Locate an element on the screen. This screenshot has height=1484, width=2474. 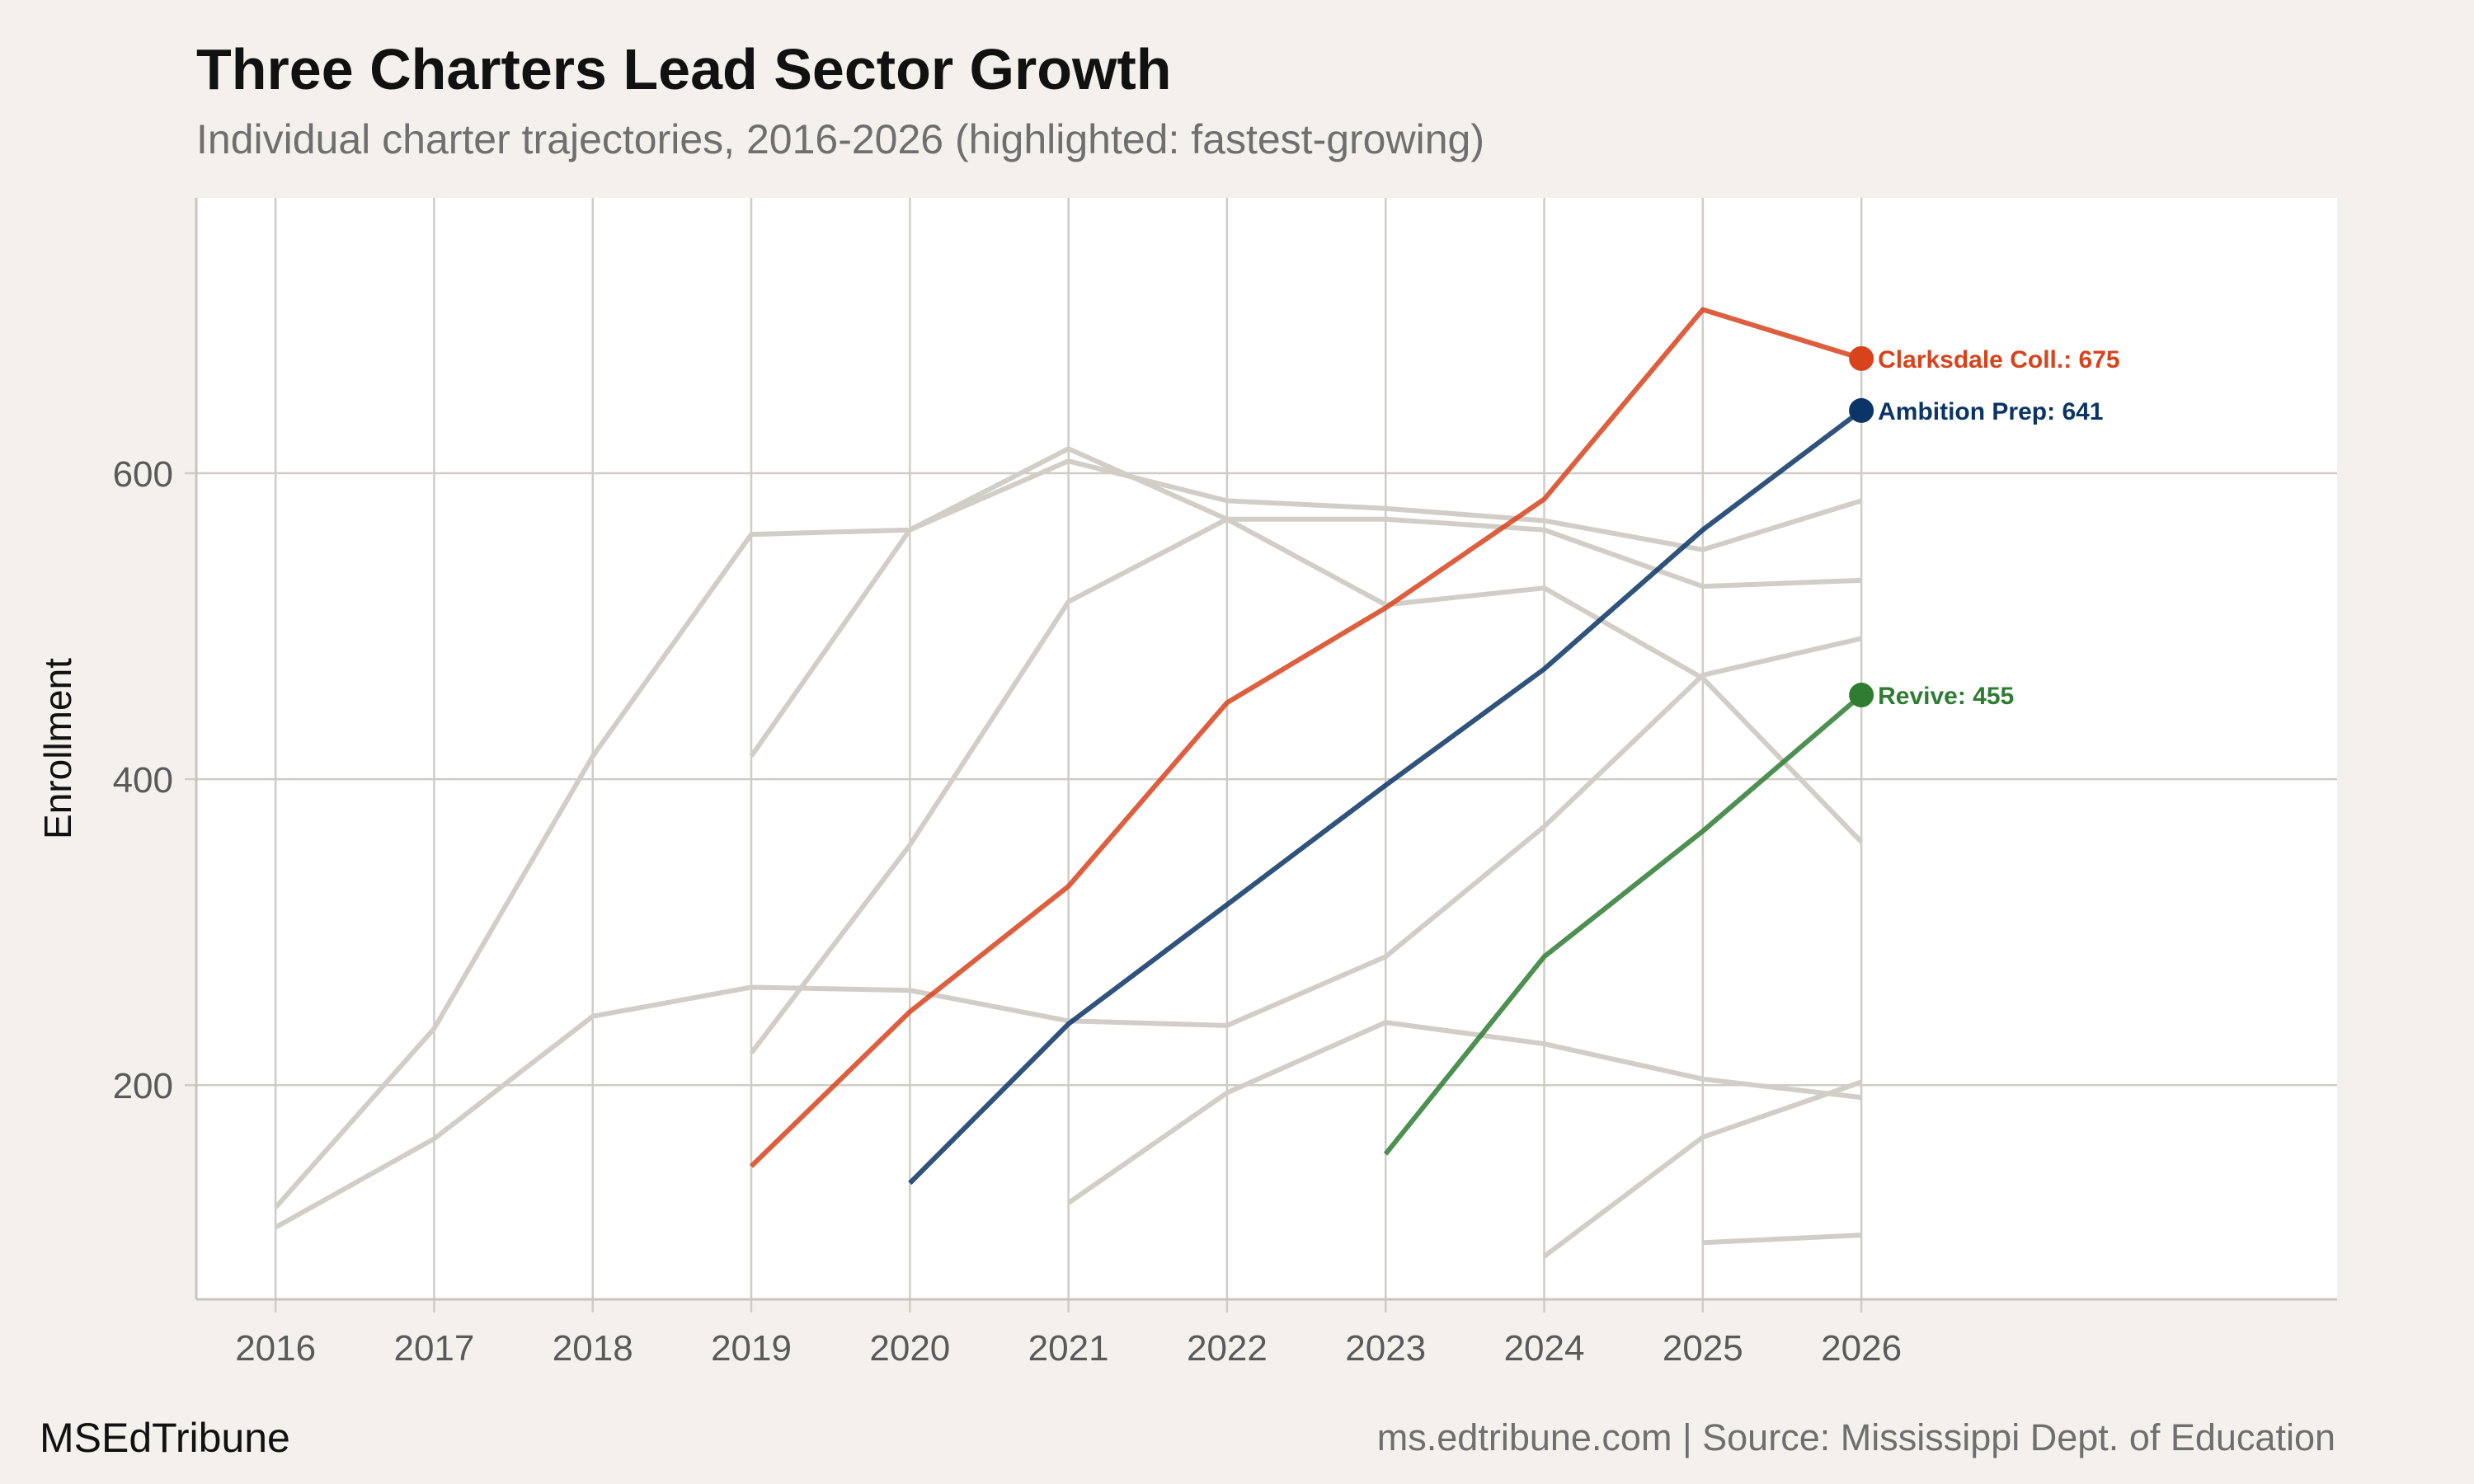
x-tick-label: 2020 is located at coordinates (909, 1348).